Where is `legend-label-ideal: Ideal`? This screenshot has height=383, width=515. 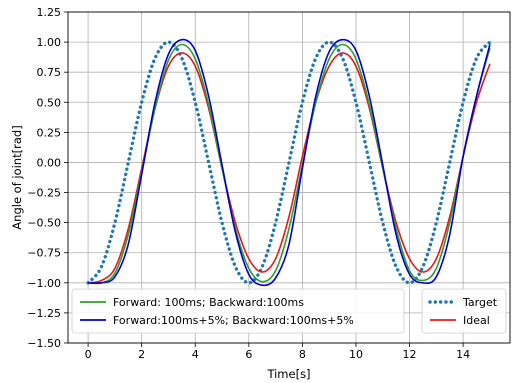 legend-label-ideal: Ideal is located at coordinates (476, 320).